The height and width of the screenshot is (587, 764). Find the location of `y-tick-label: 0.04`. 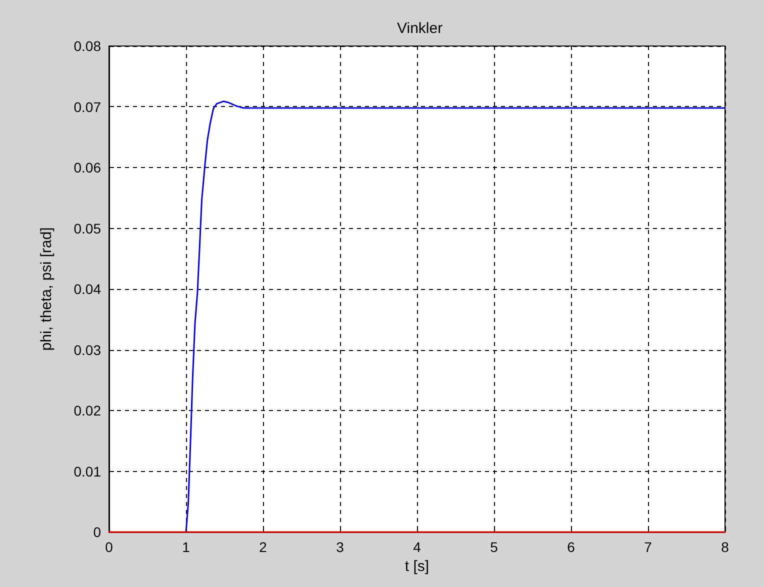

y-tick-label: 0.04 is located at coordinates (88, 289).